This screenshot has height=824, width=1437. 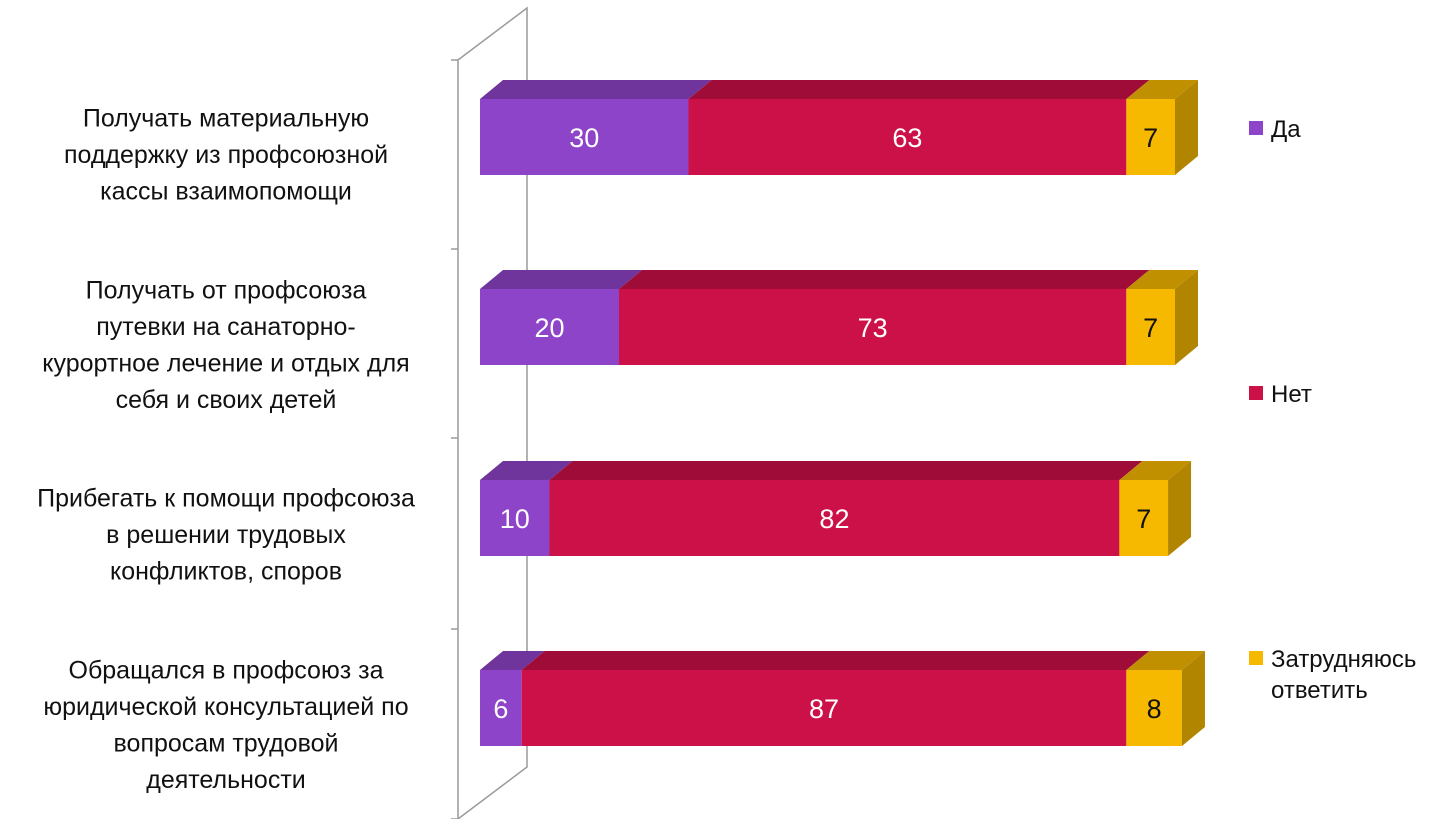 What do you see at coordinates (225, 707) in the screenshot?
I see `category-label-3-1: юридической консультацией по` at bounding box center [225, 707].